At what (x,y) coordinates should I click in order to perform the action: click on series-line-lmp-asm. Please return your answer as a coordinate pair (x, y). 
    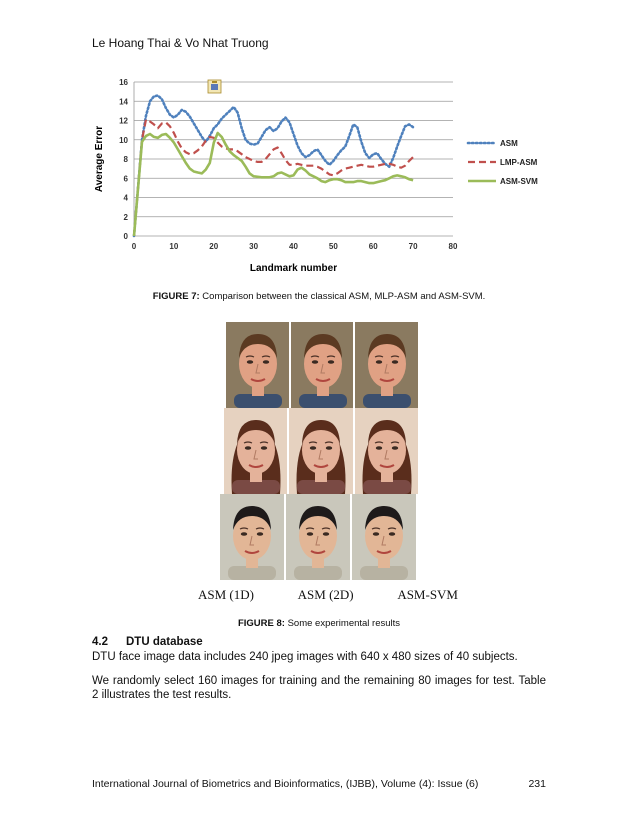
    Looking at the image, I should click on (273, 177).